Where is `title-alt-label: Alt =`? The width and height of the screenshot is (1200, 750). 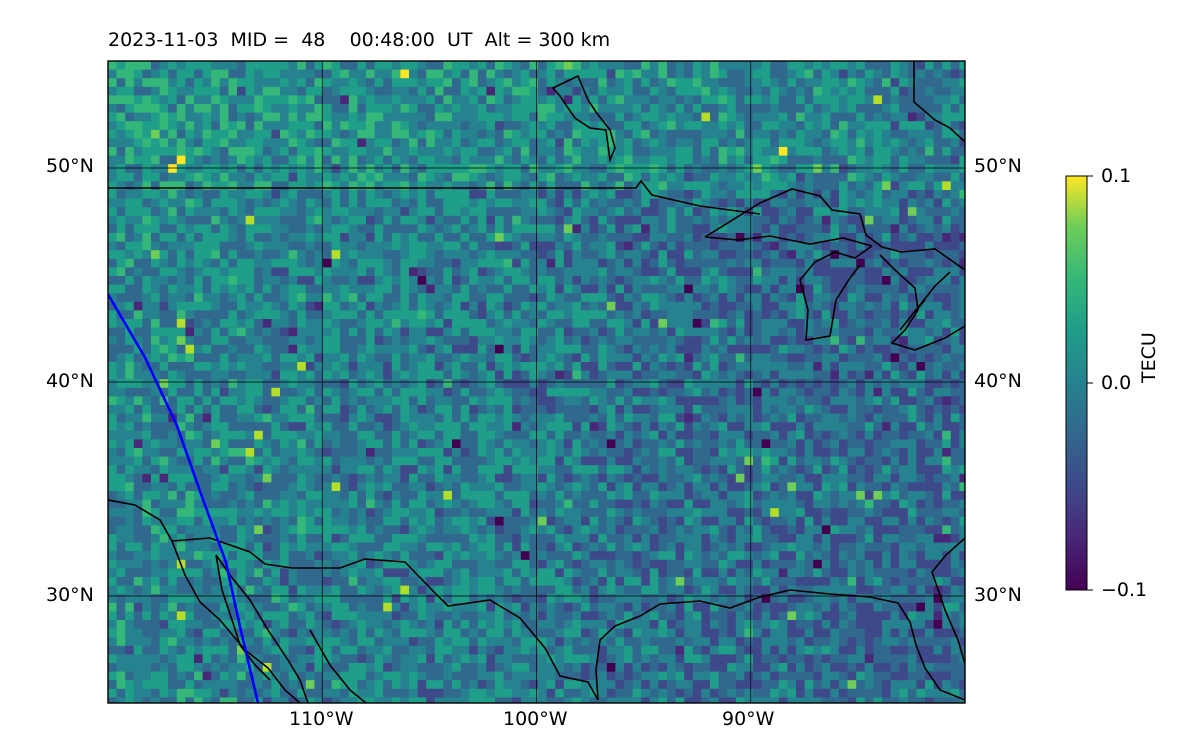
title-alt-label: Alt = is located at coordinates (508, 40).